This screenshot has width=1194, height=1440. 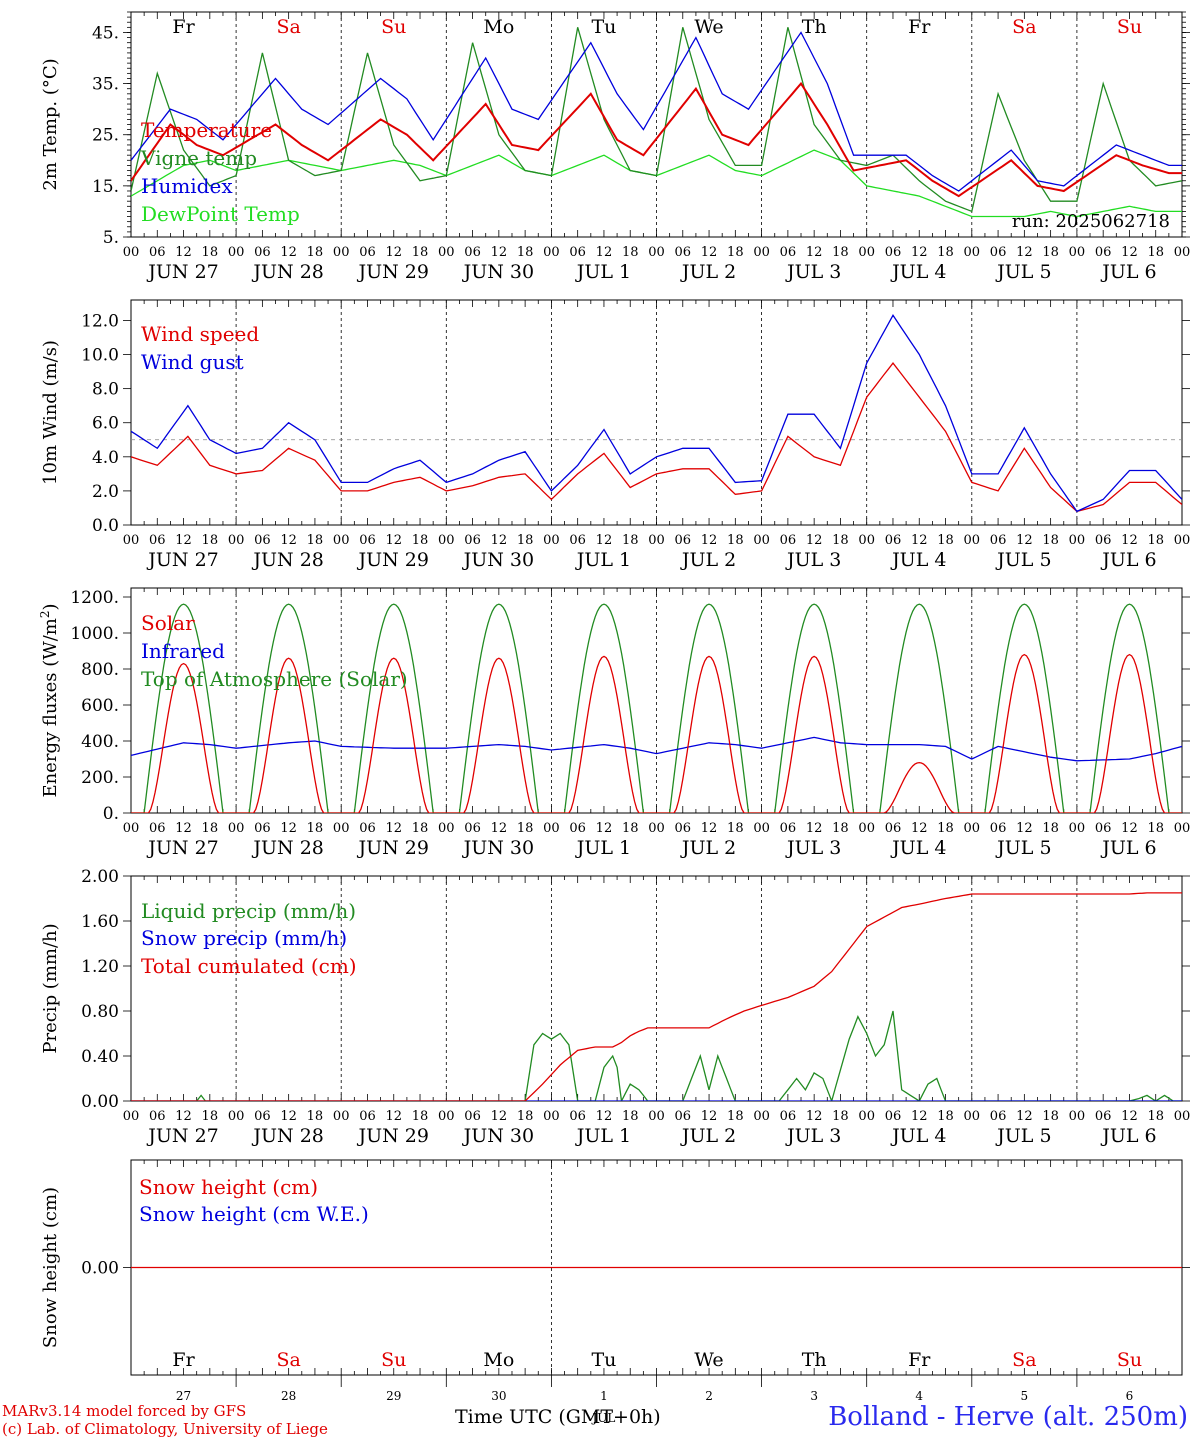 I want to click on y-tick-label: 400., so click(x=100, y=742).